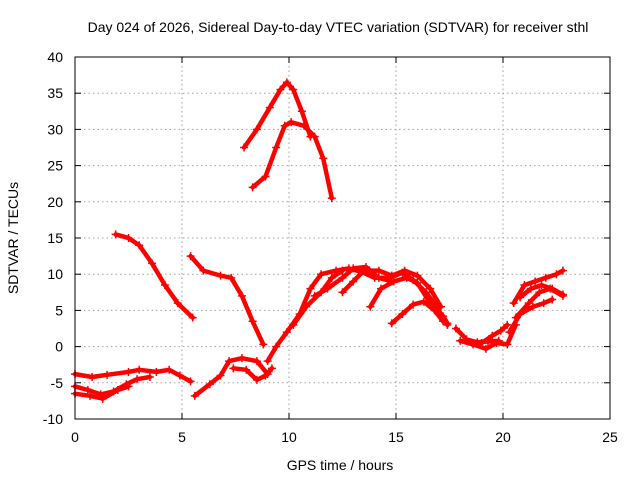  Describe the element at coordinates (289, 437) in the screenshot. I see `x-tick-label: 10` at that location.